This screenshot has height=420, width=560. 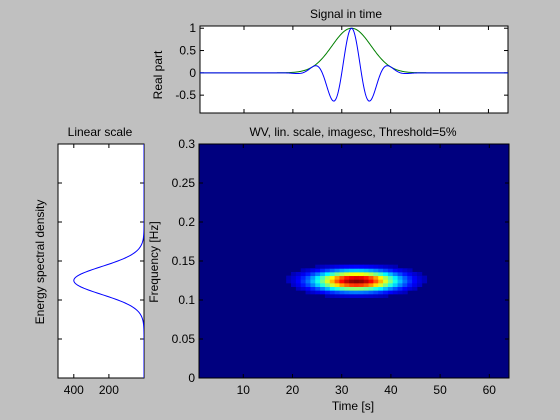 I want to click on time-plot-yticks: -0.5 0 0.5 1, so click(x=341, y=67).